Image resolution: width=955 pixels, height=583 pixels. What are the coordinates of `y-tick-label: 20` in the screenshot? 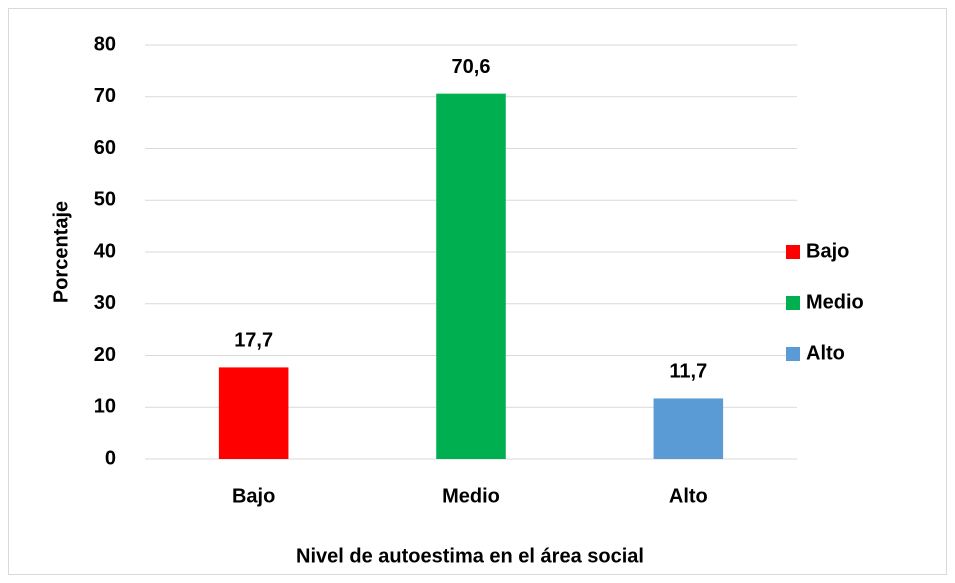 It's located at (105, 355).